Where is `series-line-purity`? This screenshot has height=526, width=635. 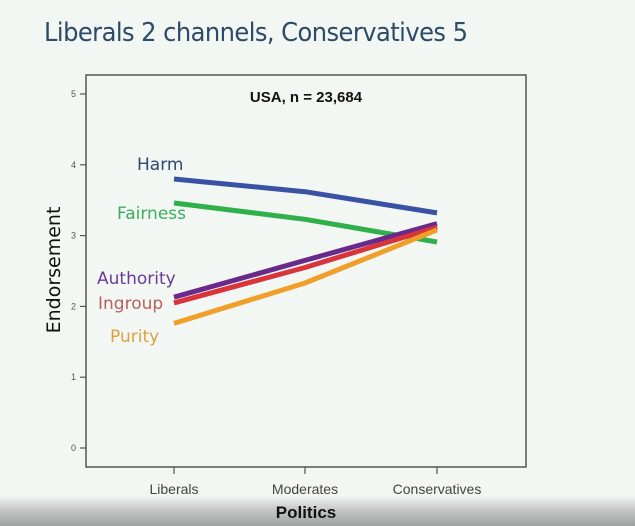
series-line-purity is located at coordinates (305, 276).